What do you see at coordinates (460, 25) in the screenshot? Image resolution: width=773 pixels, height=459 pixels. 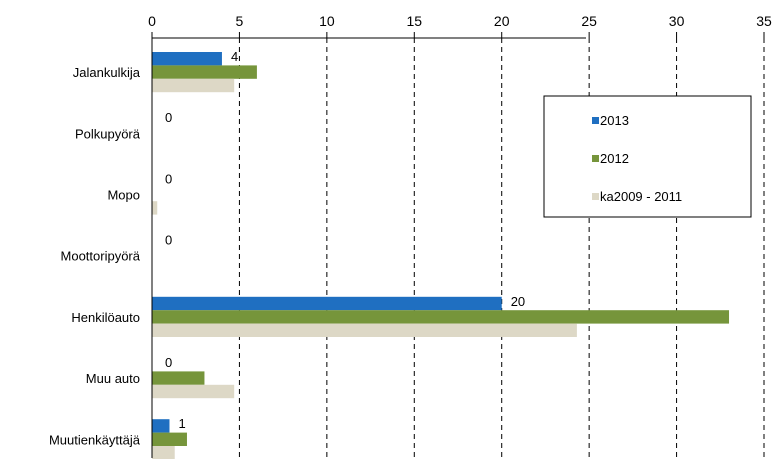 I see `x-axis-ticks: 0 5 10 15 20 25 30 35` at bounding box center [460, 25].